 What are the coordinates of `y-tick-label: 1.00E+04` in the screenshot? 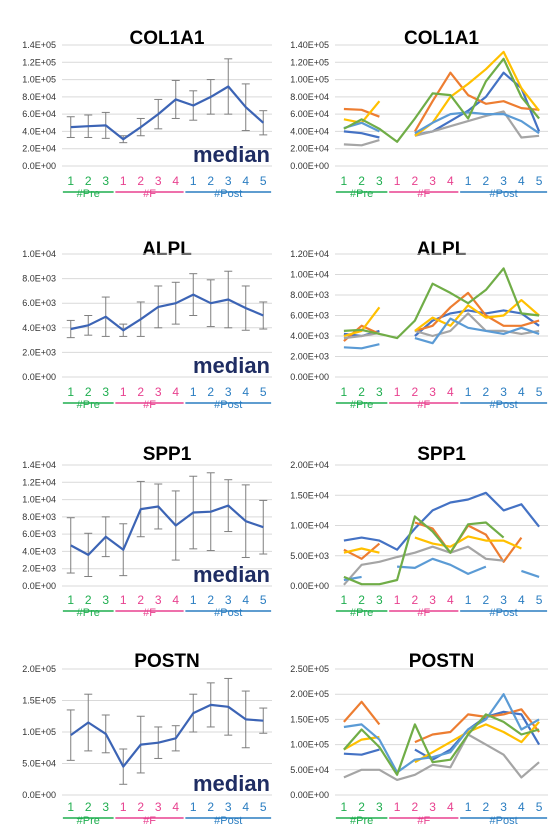 It's located at (309, 526).